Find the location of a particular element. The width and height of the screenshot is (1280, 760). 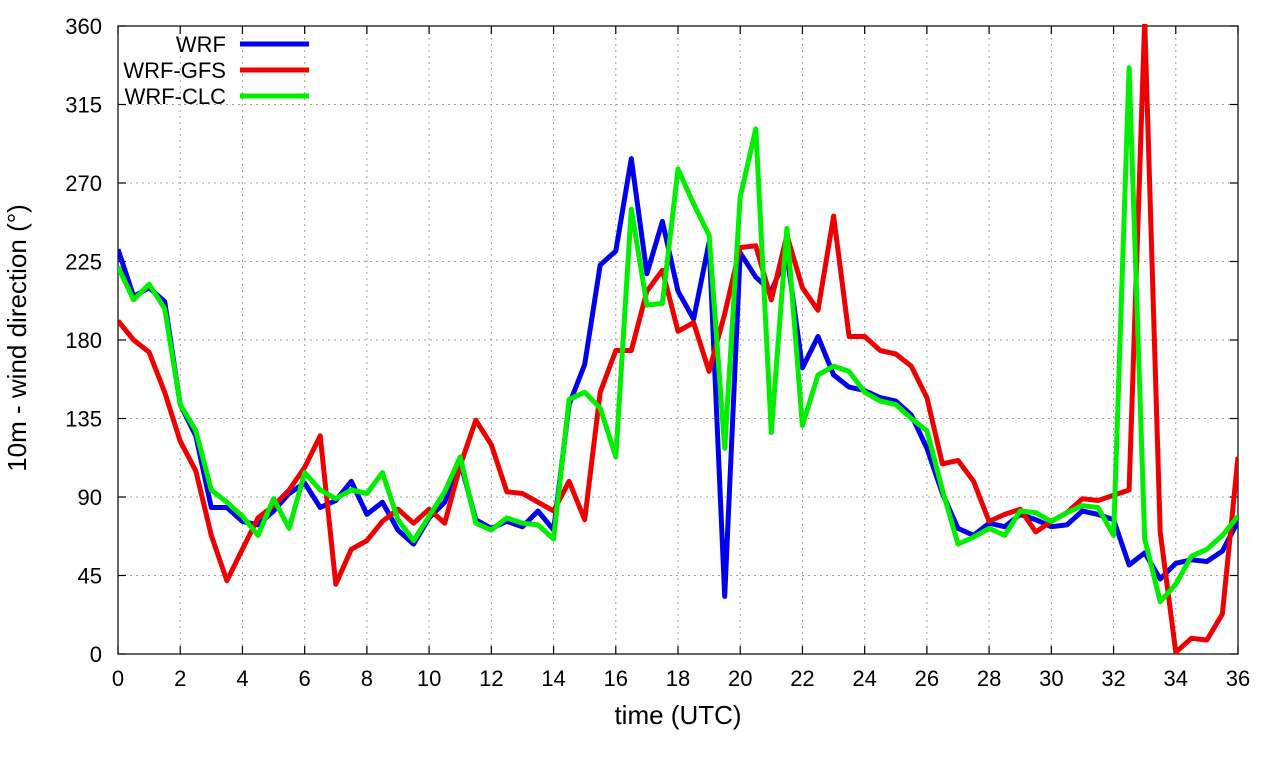

y-tick-label: 315 is located at coordinates (83, 105).